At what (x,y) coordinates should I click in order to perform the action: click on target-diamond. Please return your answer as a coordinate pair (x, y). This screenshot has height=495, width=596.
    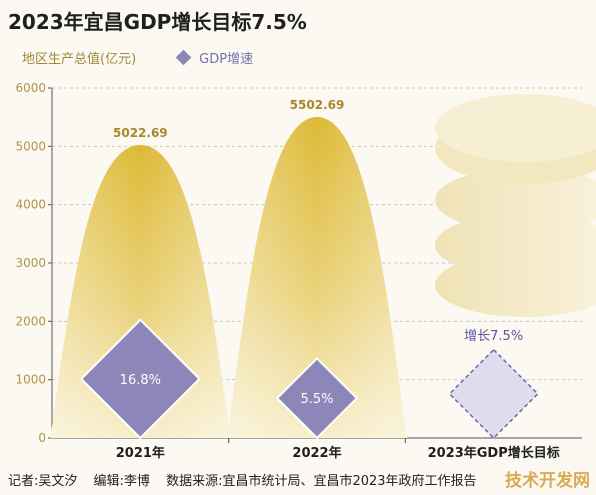
    Looking at the image, I should click on (493, 394).